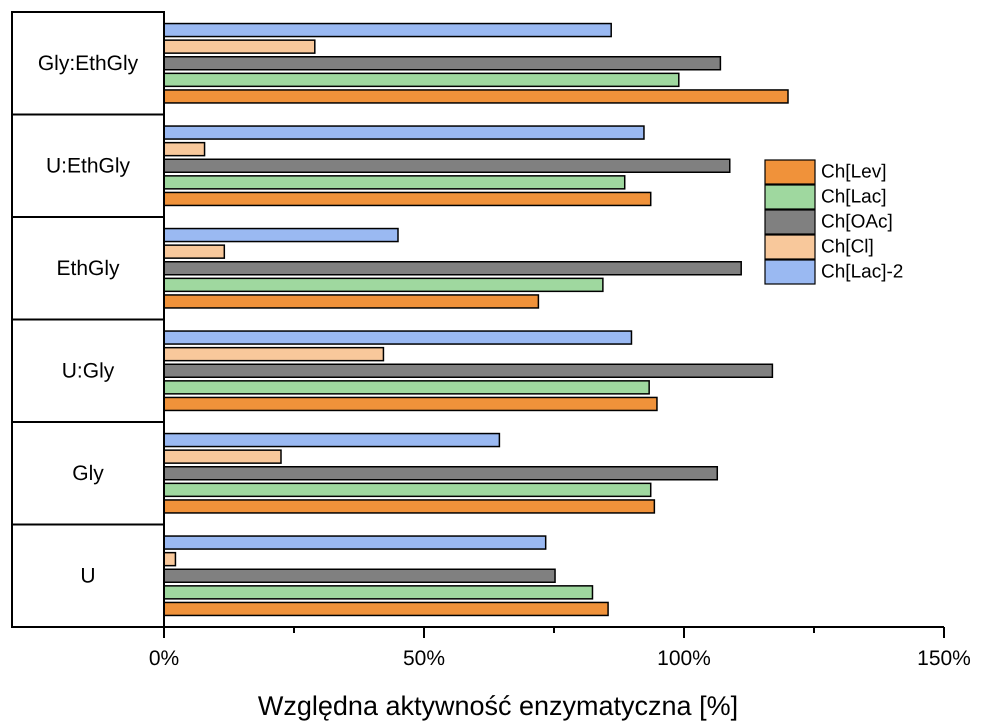  What do you see at coordinates (424, 658) in the screenshot?
I see `x-tick-label: 50%` at bounding box center [424, 658].